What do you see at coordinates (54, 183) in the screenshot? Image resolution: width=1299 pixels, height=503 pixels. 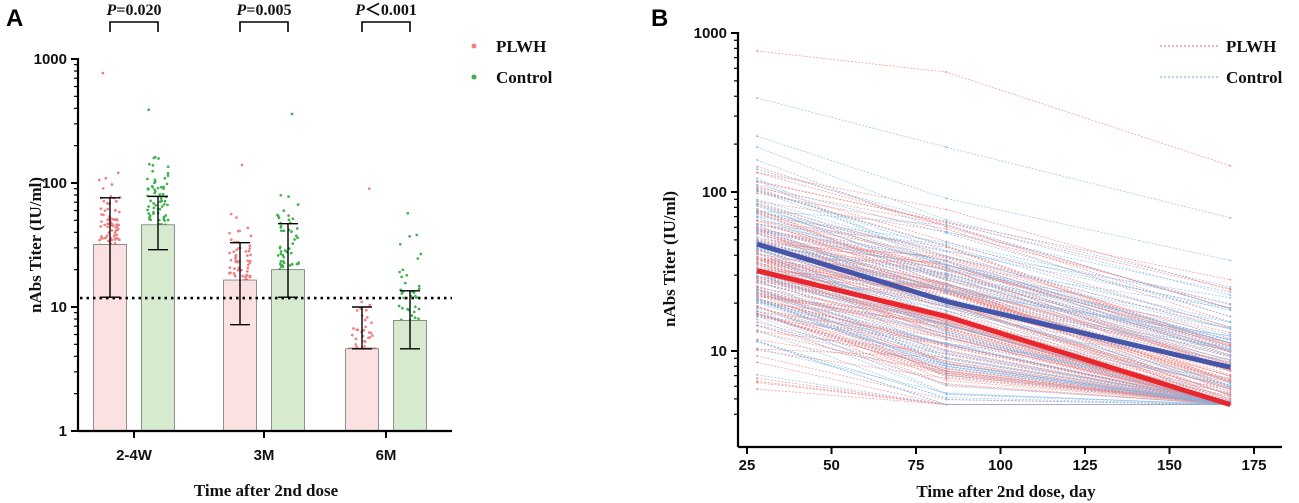 I see `panel-a-y-tick-label: 100` at bounding box center [54, 183].